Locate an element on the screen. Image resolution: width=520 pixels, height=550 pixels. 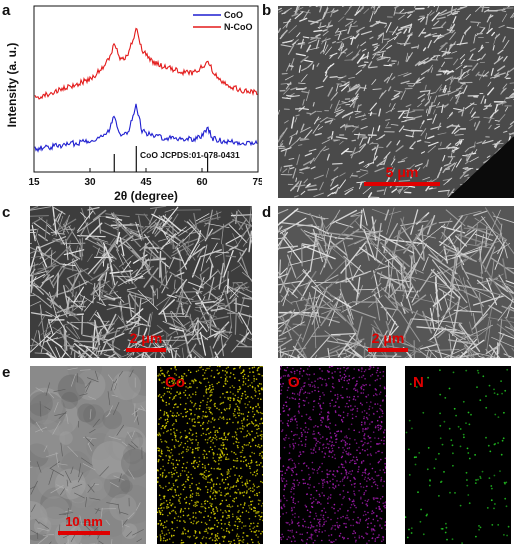
panel-label-c: c is located at coordinates (6, 212).